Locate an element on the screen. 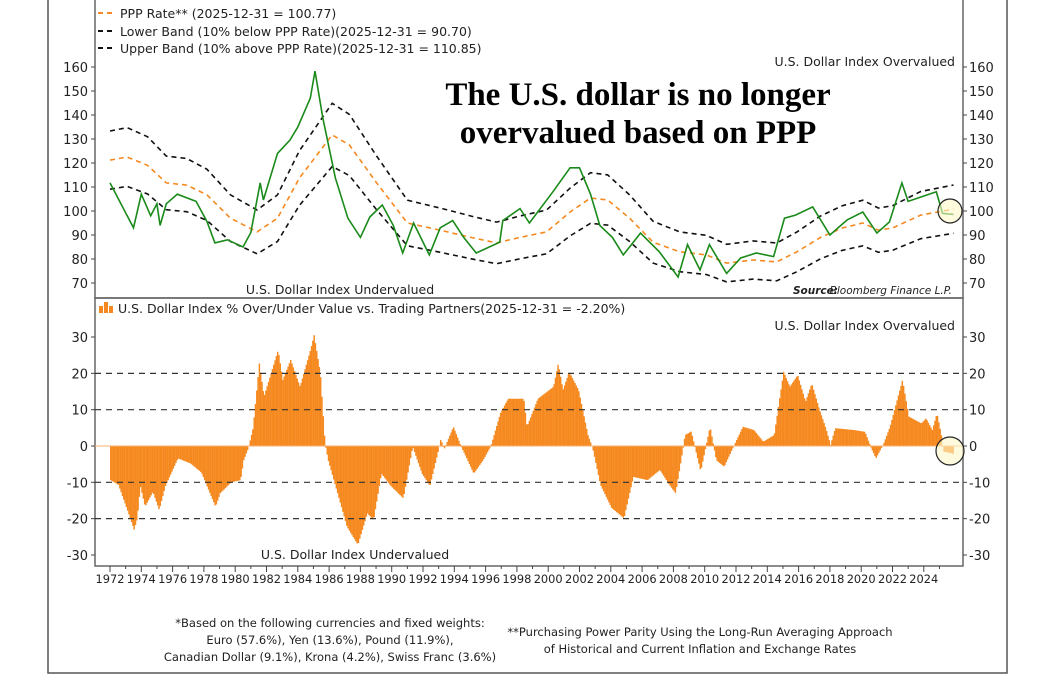 The height and width of the screenshot is (675, 1056). lower-band-line is located at coordinates (531, 224).